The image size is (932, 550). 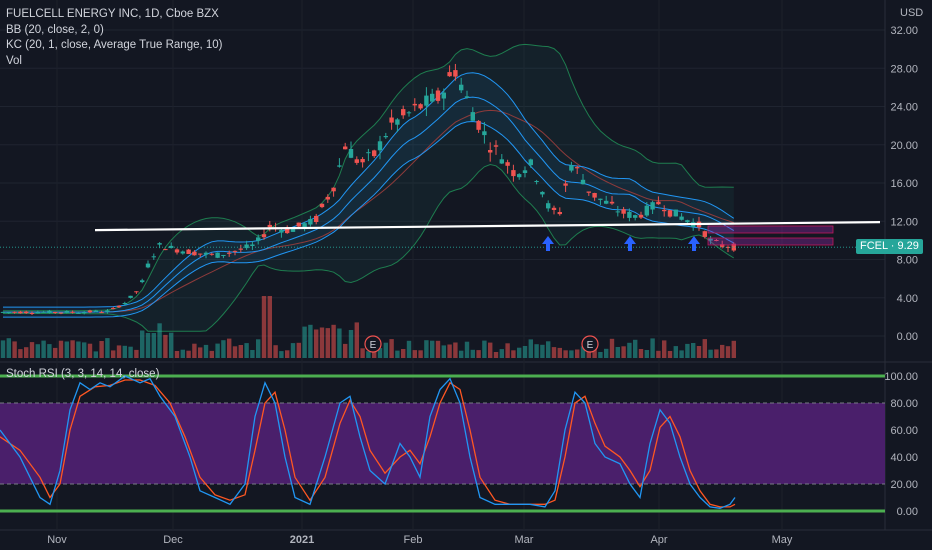 I want to click on price-range-box, so click(x=770, y=229).